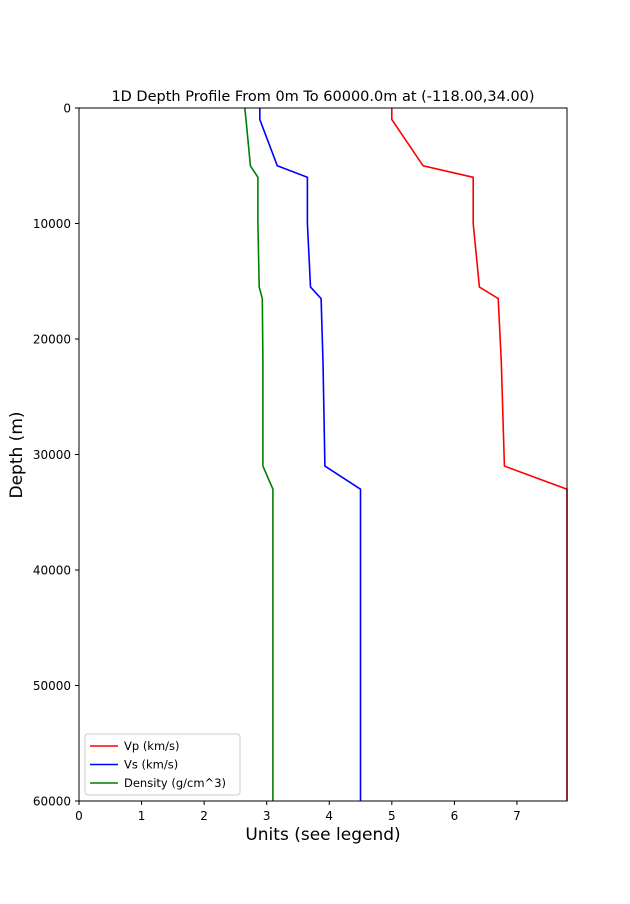 The width and height of the screenshot is (630, 904). What do you see at coordinates (204, 816) in the screenshot?
I see `x-tick-label: 2` at bounding box center [204, 816].